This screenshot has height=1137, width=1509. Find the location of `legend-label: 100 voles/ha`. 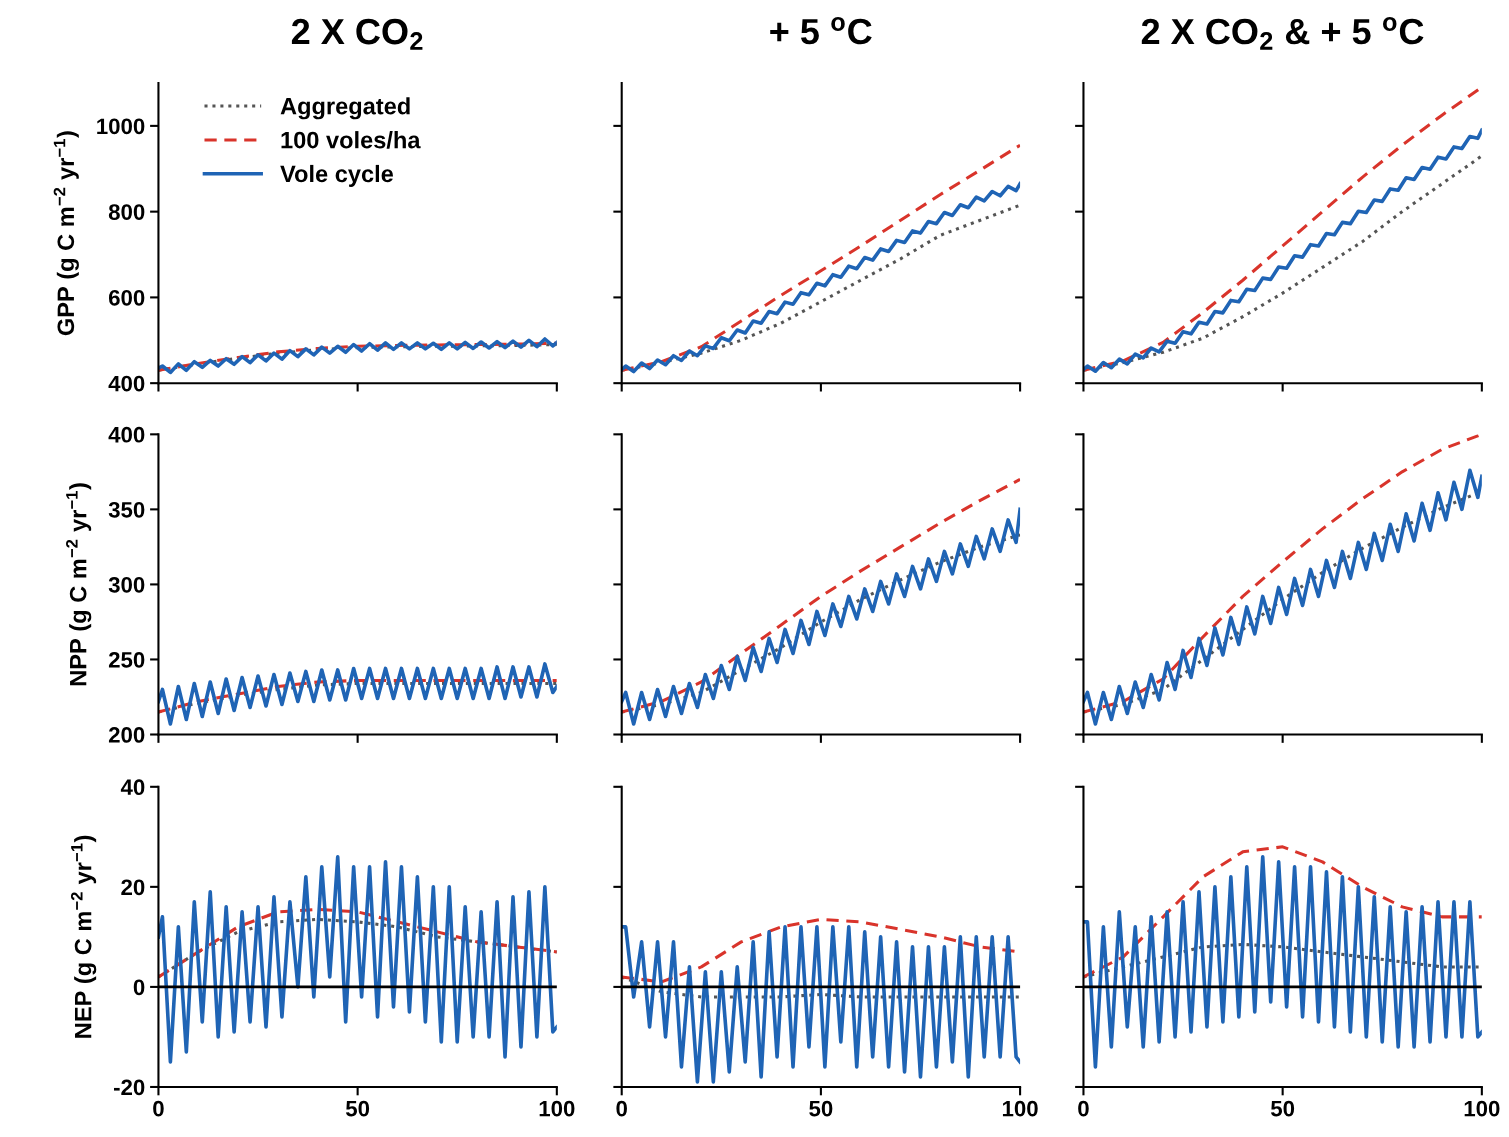

legend-label: 100 voles/ha is located at coordinates (351, 140).